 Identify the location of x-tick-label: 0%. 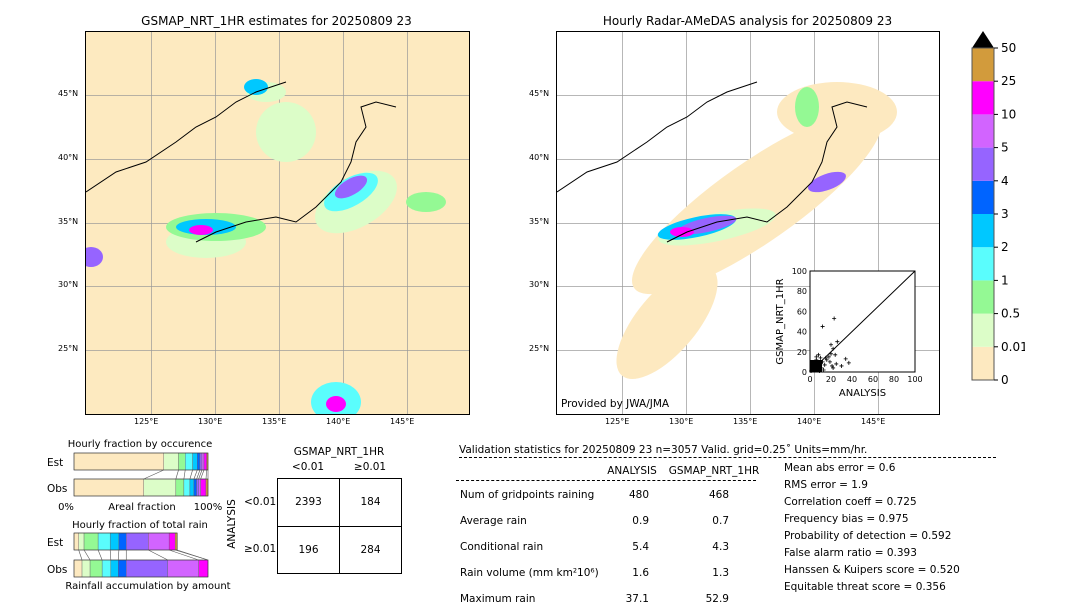
(66, 507).